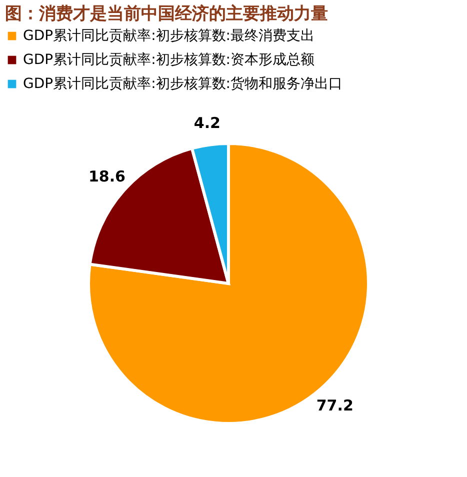 The image size is (467, 477). I want to click on chart-title: 图：消费才是当前中国经济的主要推动力量, so click(166, 14).